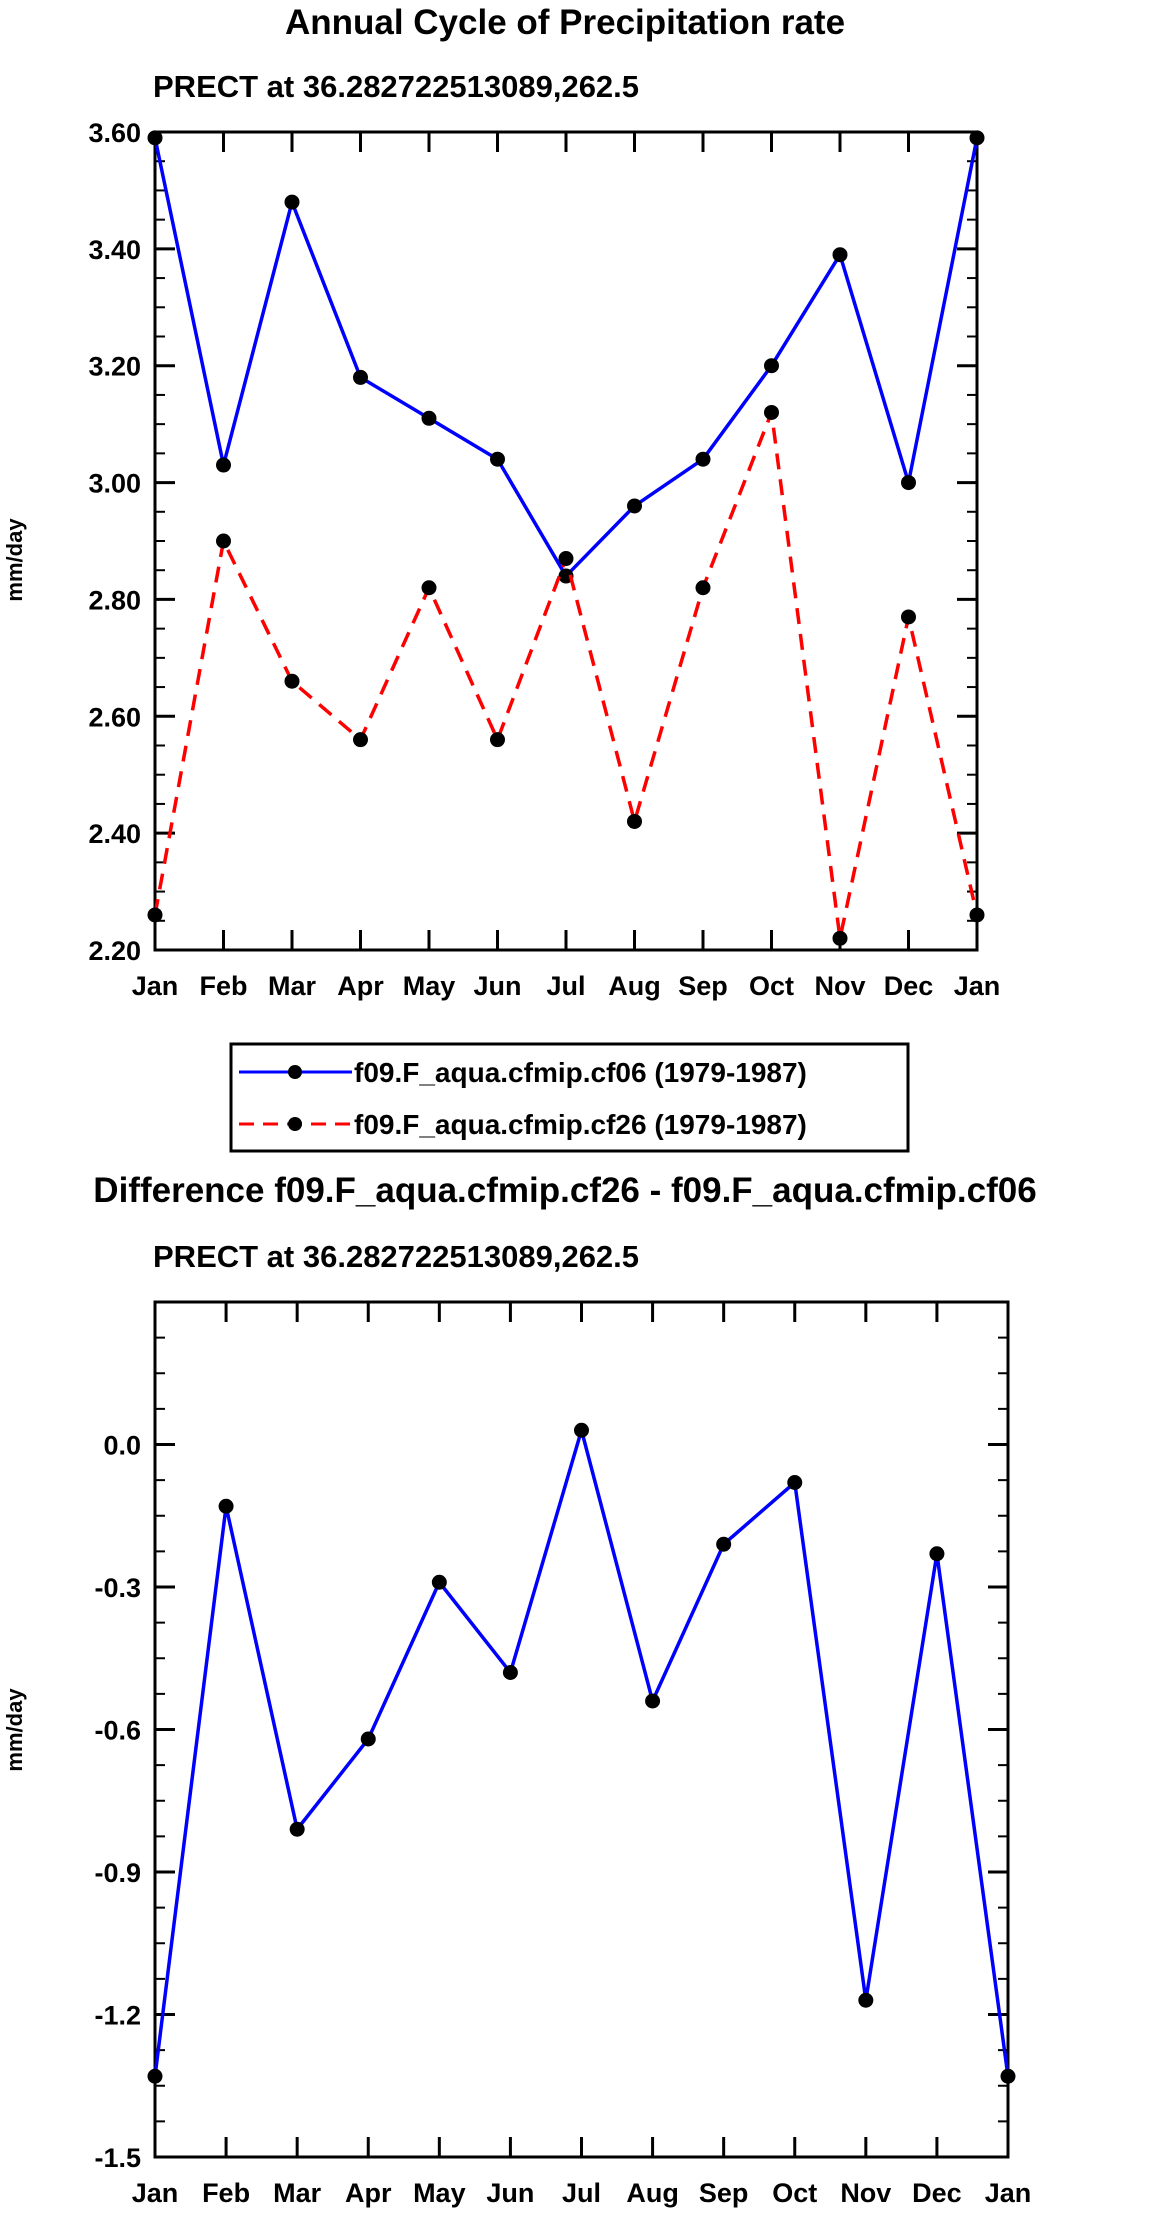 Image resolution: width=1163 pixels, height=2232 pixels. I want to click on chart2-ytick-label: 0.0, so click(122, 1446).